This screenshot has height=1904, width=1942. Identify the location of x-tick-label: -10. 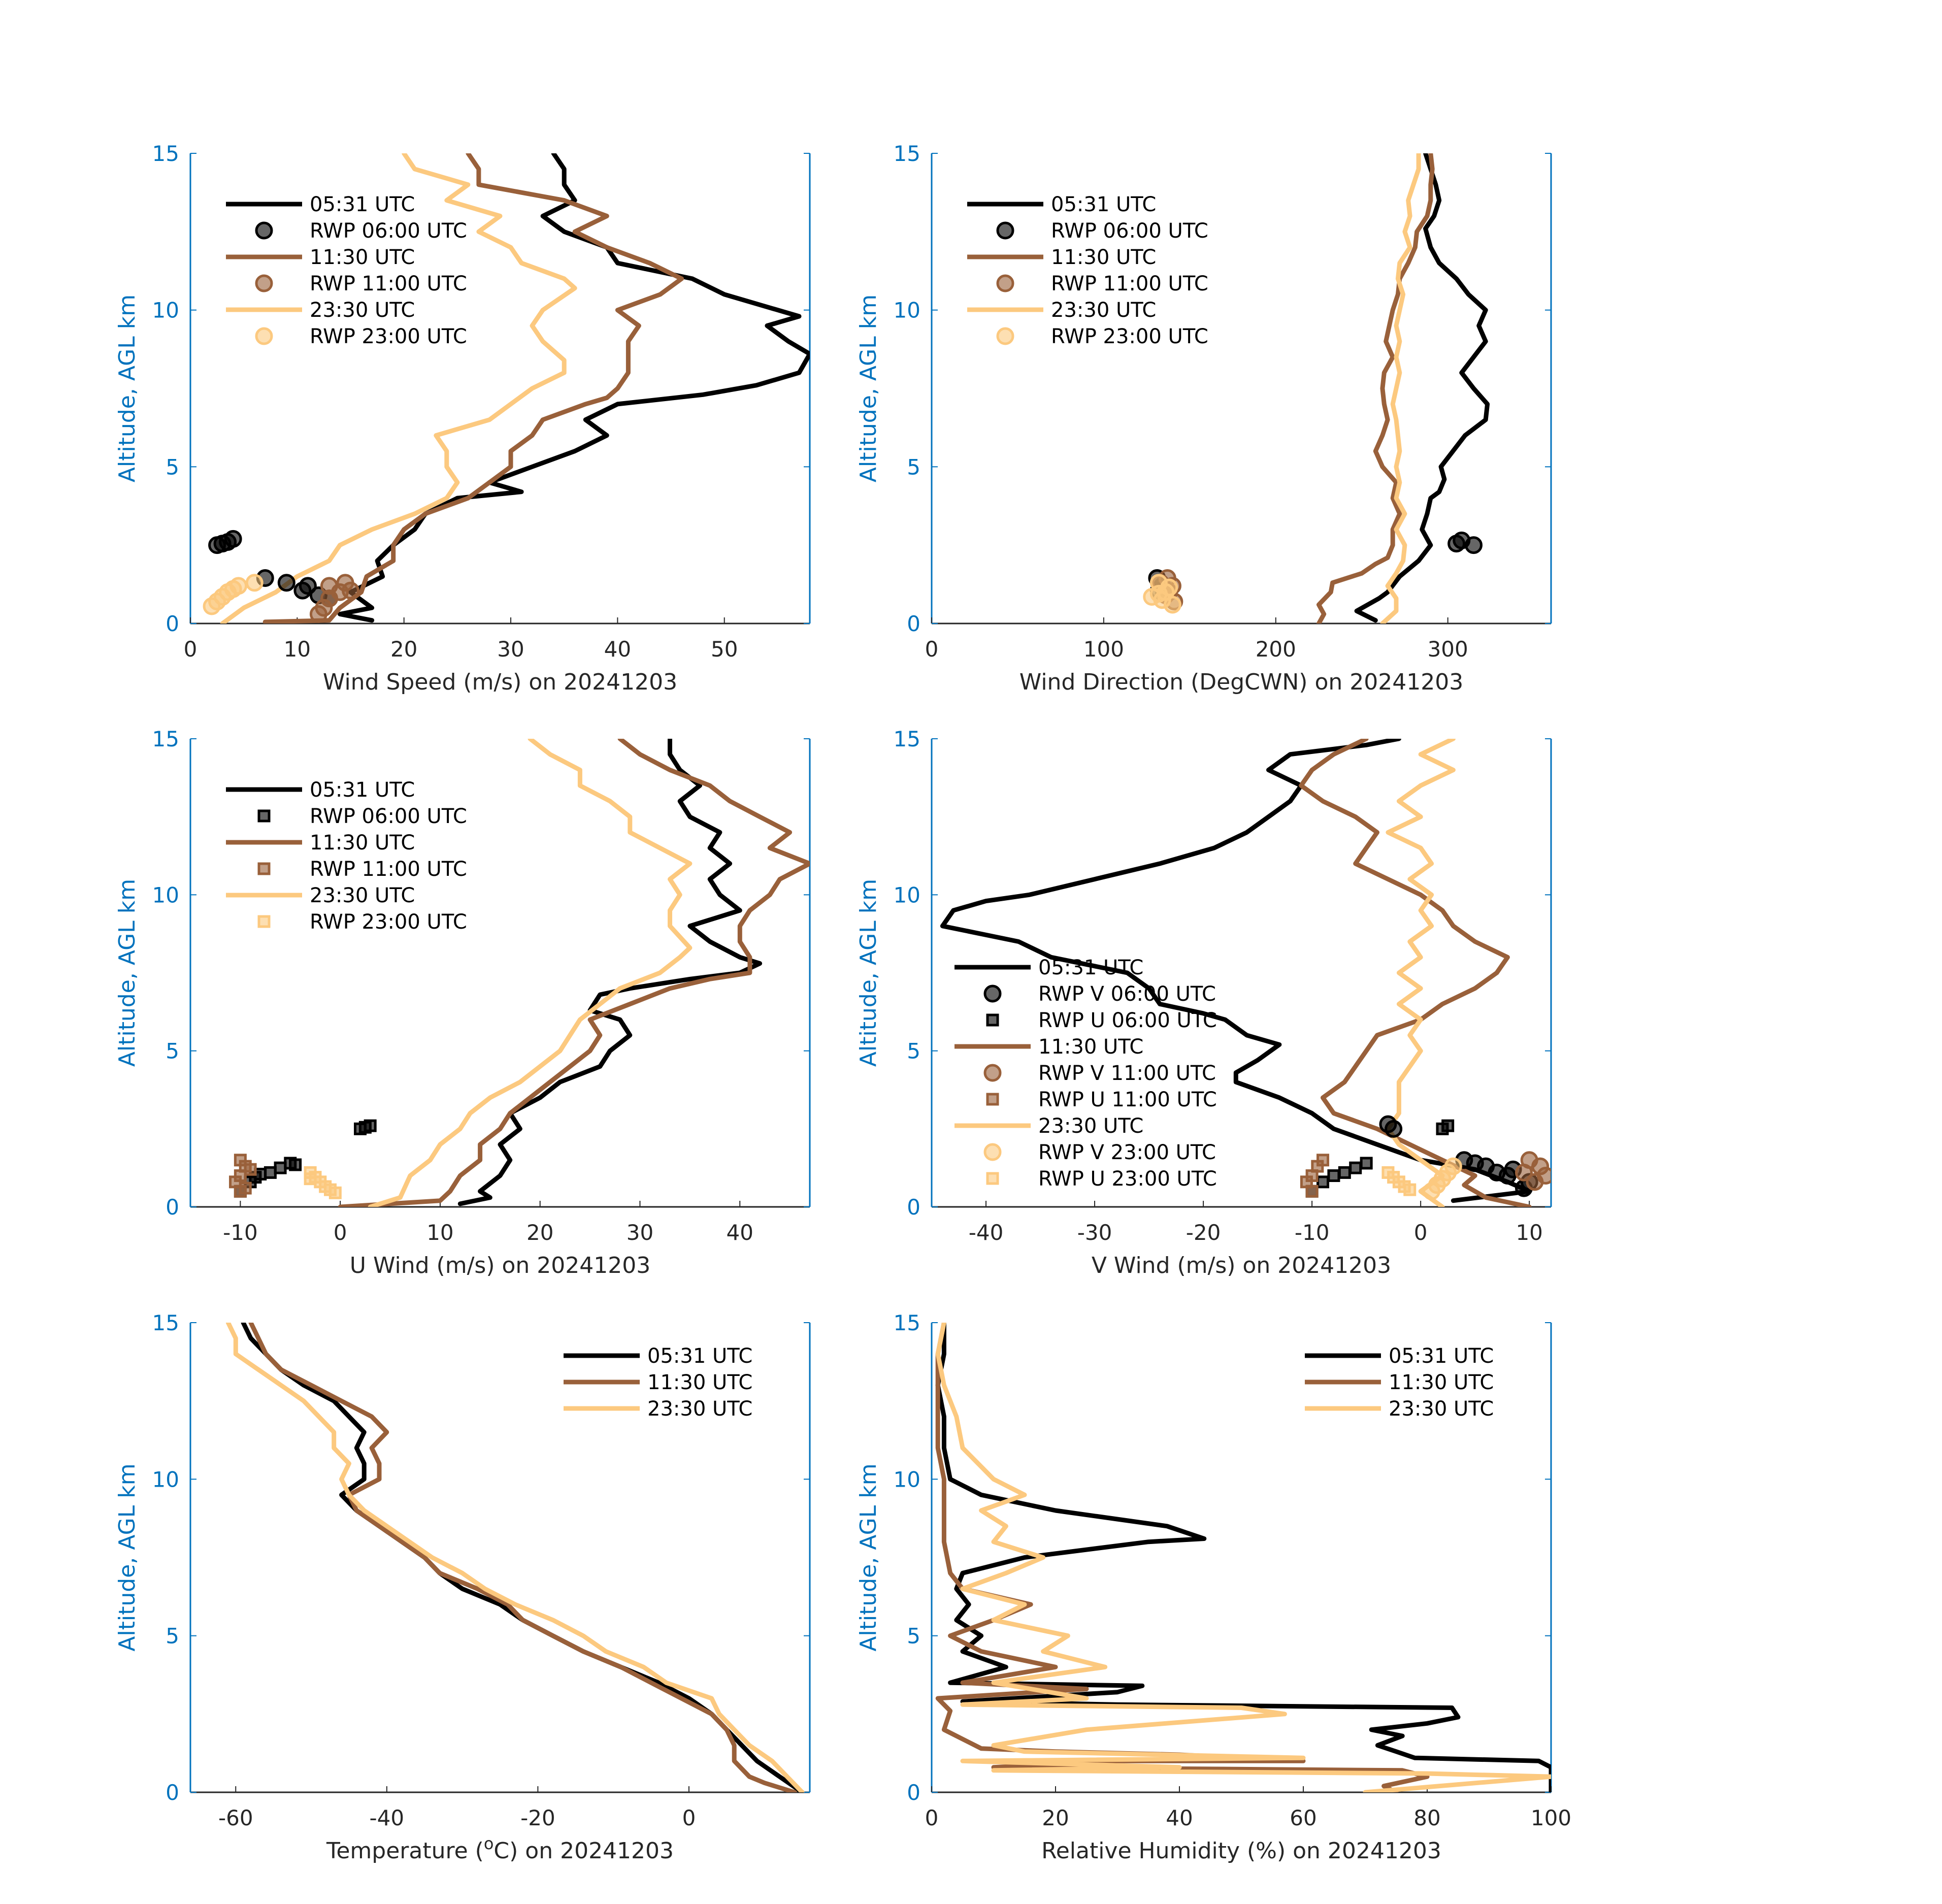
(1312, 1233).